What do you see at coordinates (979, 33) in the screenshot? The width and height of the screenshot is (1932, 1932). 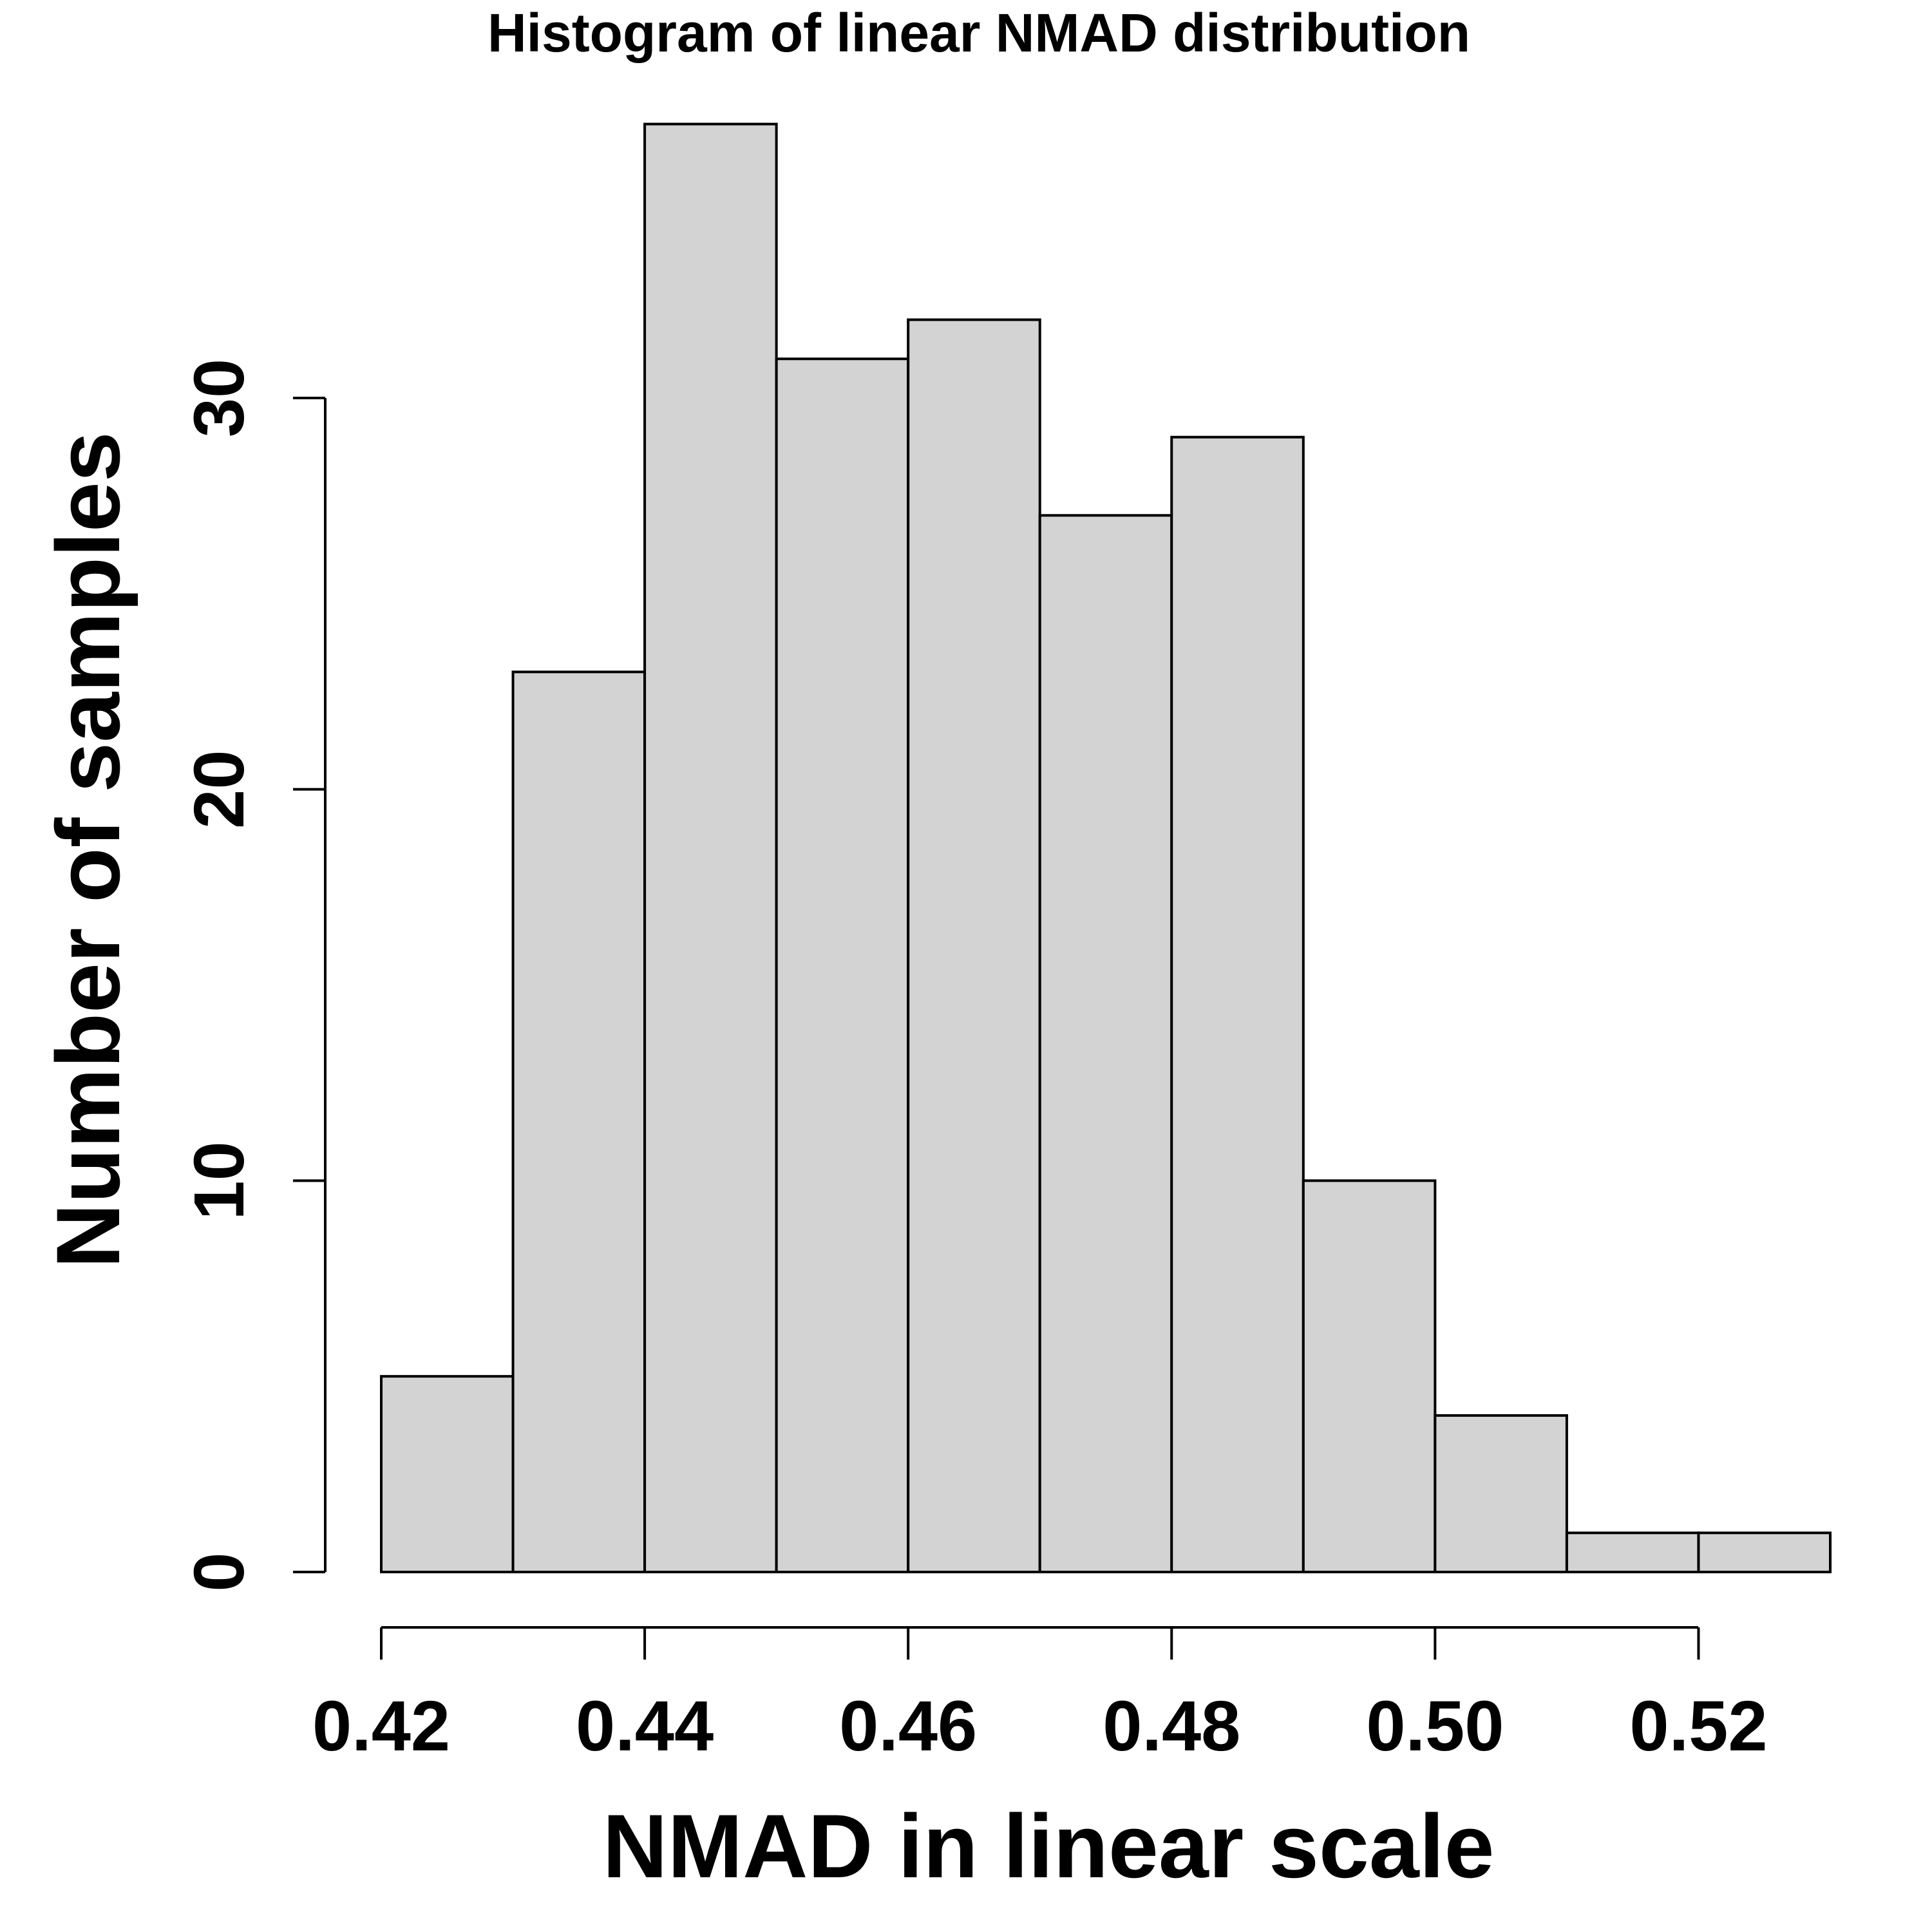 I see `chart-title: Histogram of linear NMAD distribution` at bounding box center [979, 33].